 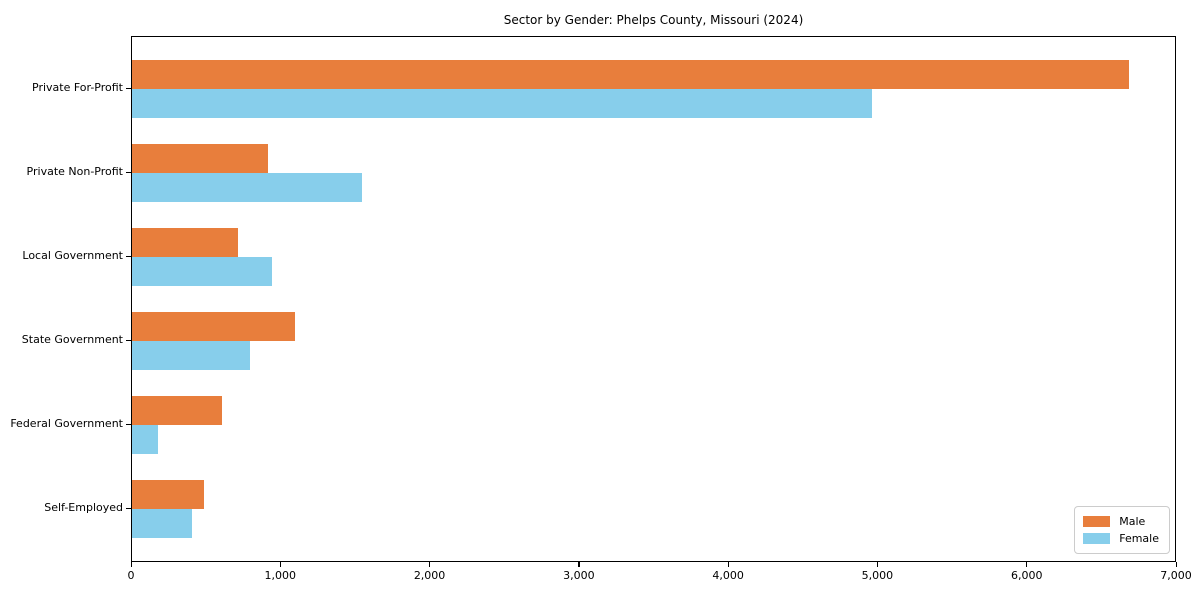 What do you see at coordinates (280, 575) in the screenshot?
I see `x-tick-label: 1,000` at bounding box center [280, 575].